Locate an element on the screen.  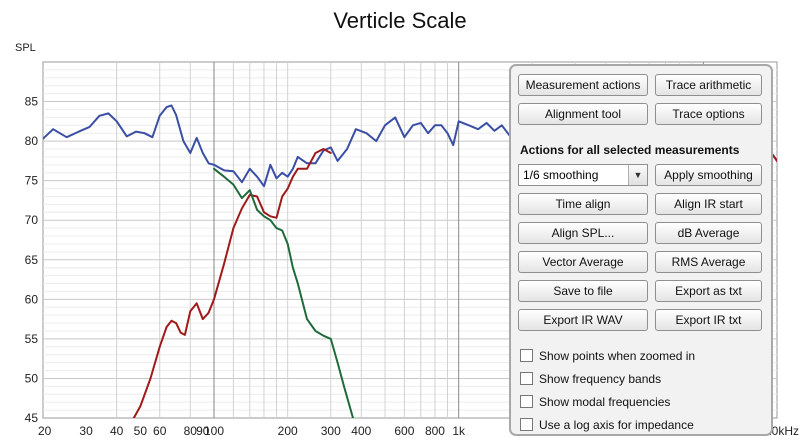
show-modal-checkbox-row: Show modal frequencies is located at coordinates (595, 404).